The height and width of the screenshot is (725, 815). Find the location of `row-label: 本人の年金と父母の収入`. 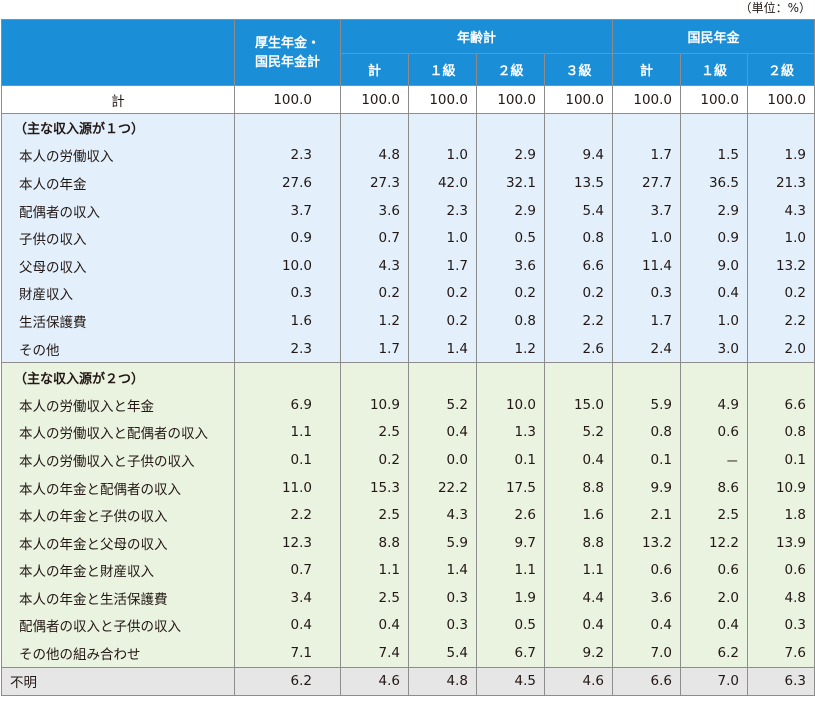

row-label: 本人の年金と父母の収入 is located at coordinates (118, 542).